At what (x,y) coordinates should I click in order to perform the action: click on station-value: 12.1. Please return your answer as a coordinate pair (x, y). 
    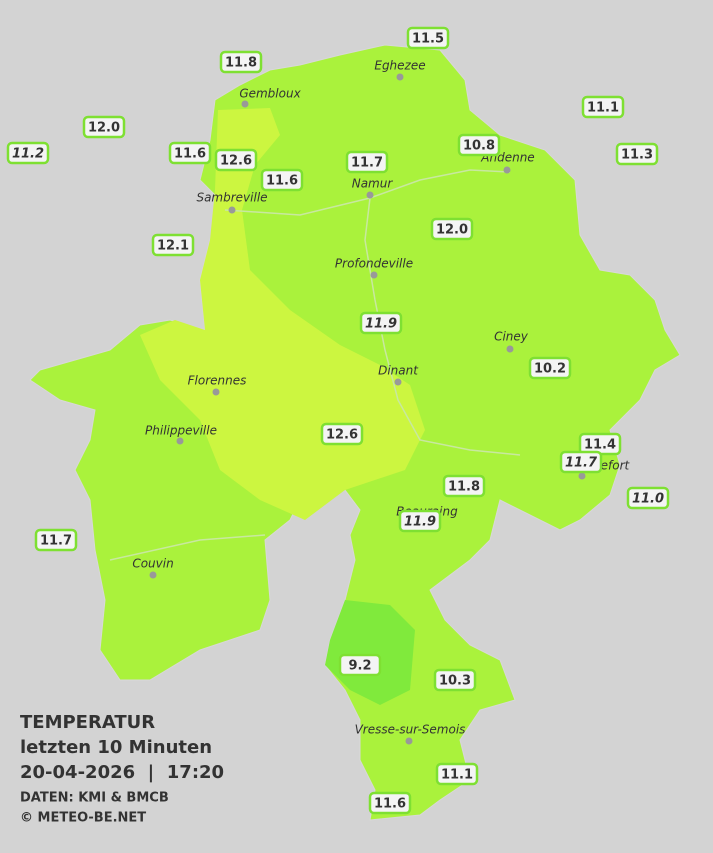
    Looking at the image, I should click on (173, 246).